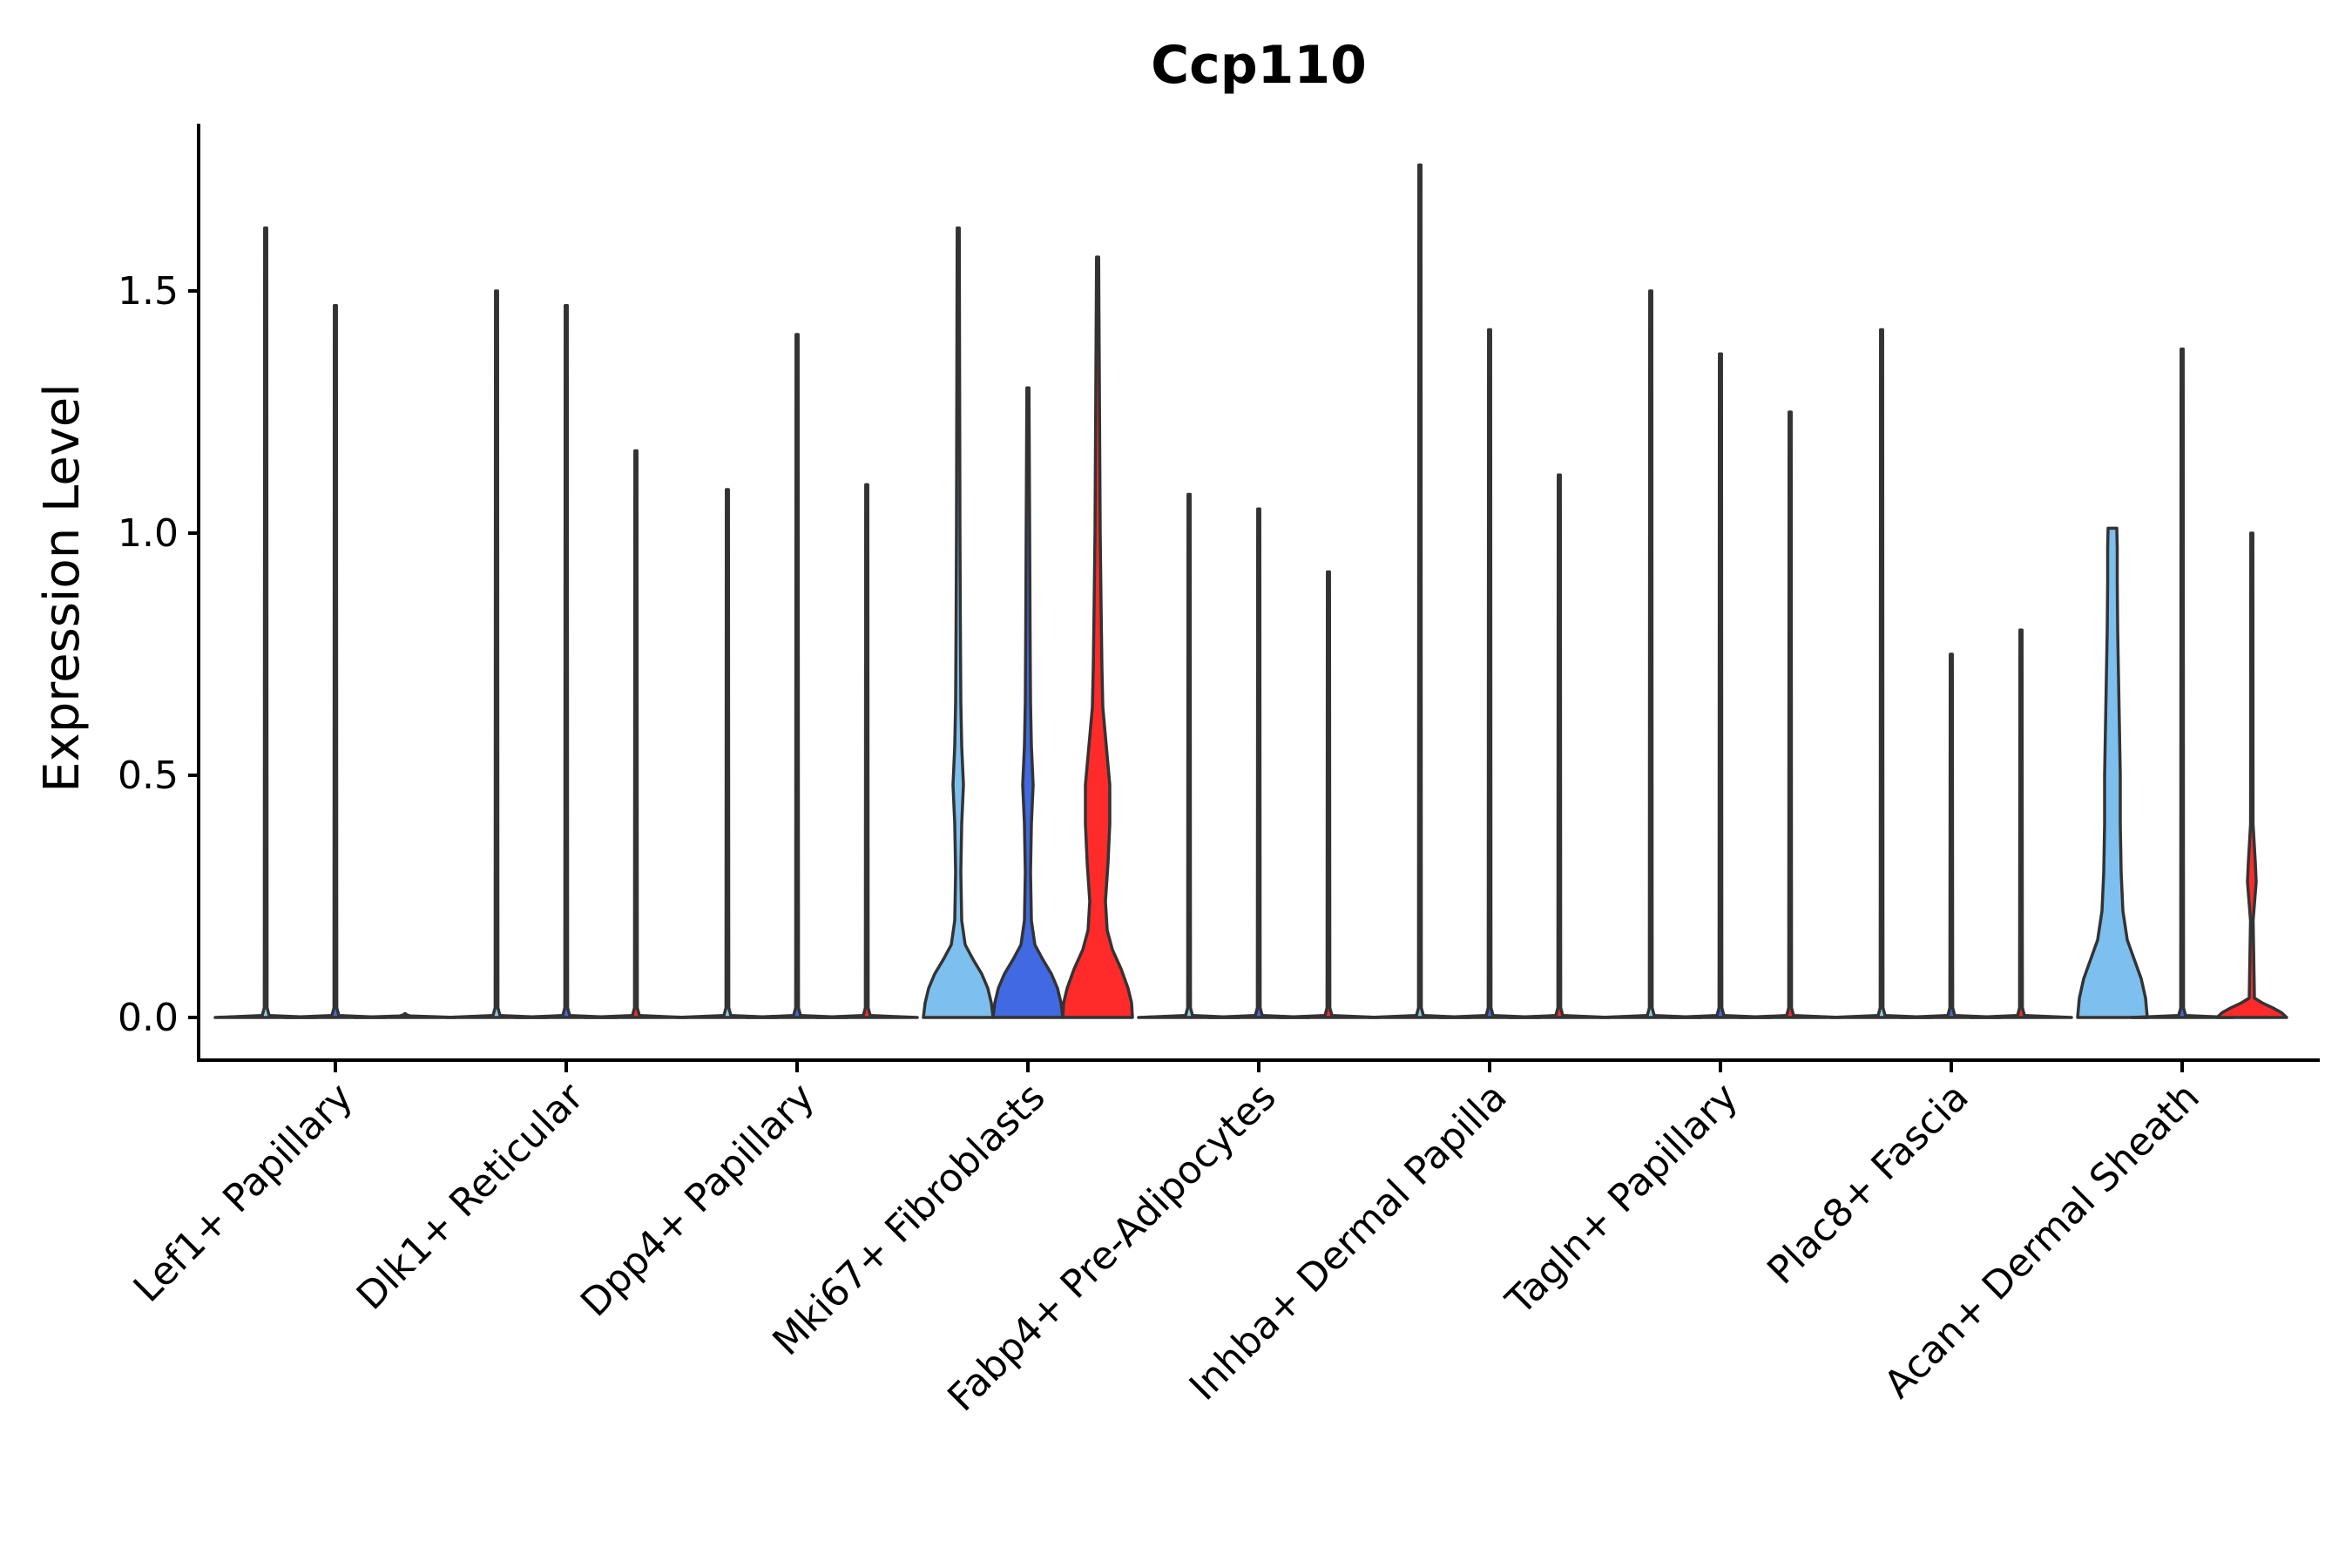  What do you see at coordinates (158, 654) in the screenshot?
I see `y-ticks: 0.0 0.5 1.0 1.5` at bounding box center [158, 654].